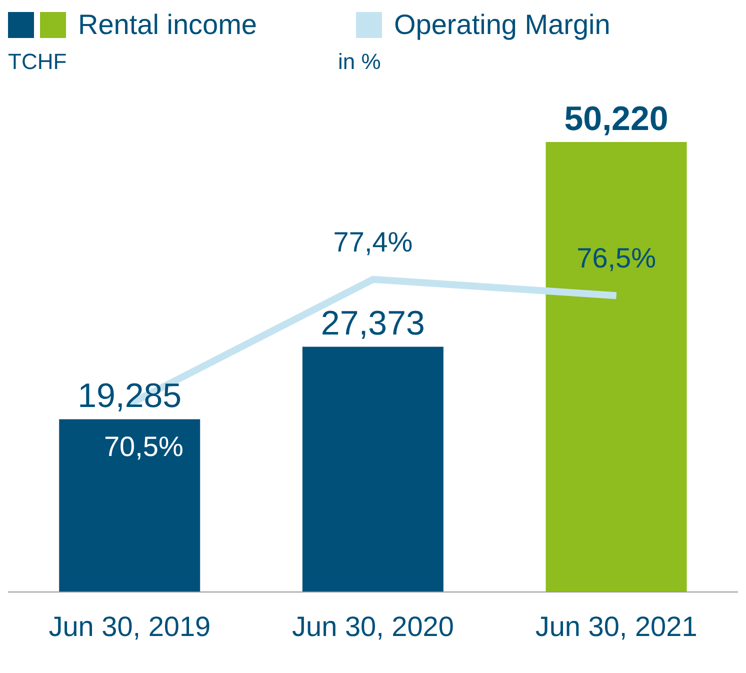  Describe the element at coordinates (167, 25) in the screenshot. I see `legend-label: Rental income` at that location.